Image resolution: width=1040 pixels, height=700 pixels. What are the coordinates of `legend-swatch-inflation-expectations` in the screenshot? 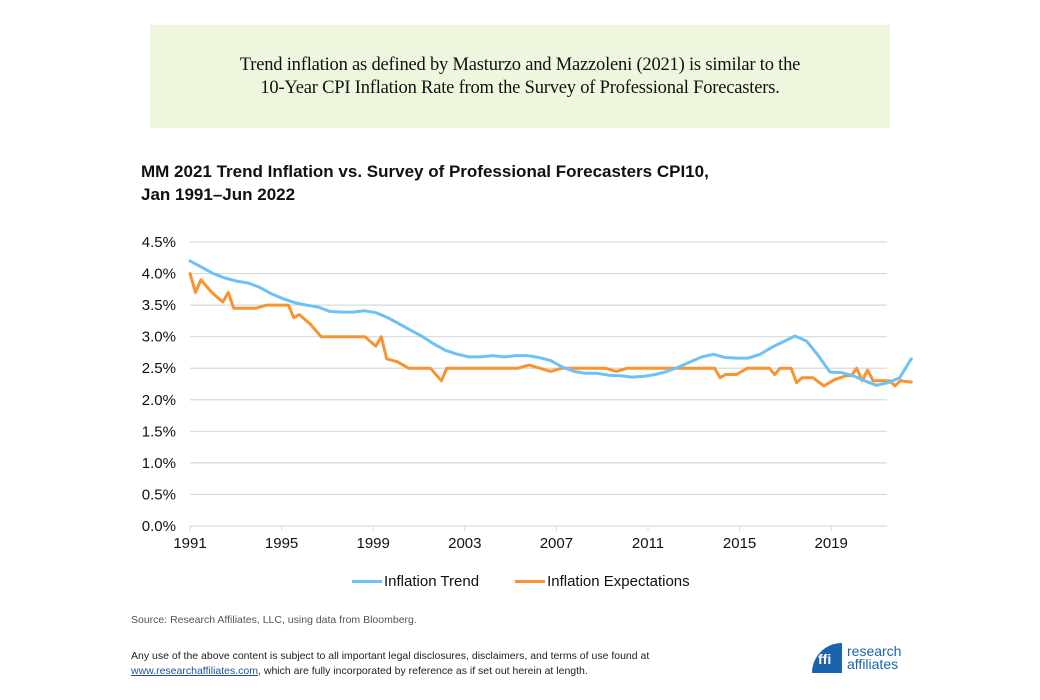 It's located at (530, 581).